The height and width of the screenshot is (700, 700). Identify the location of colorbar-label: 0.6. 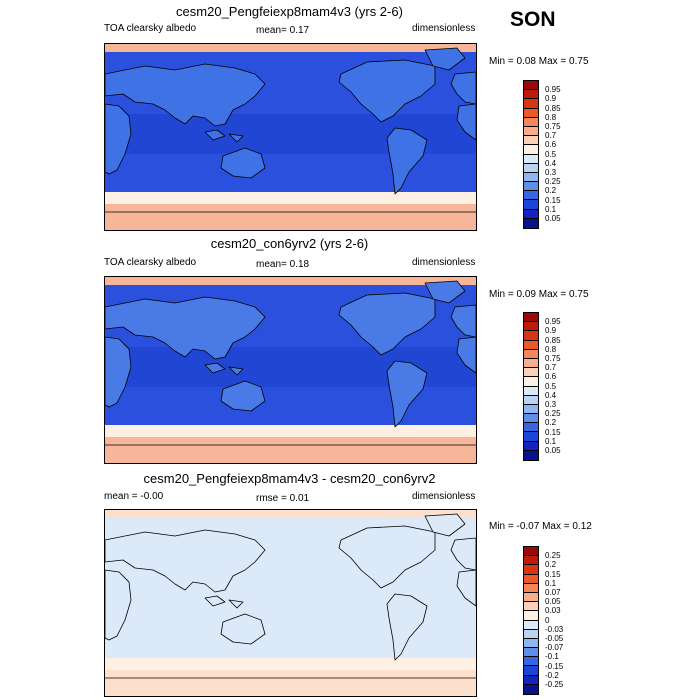
(551, 377).